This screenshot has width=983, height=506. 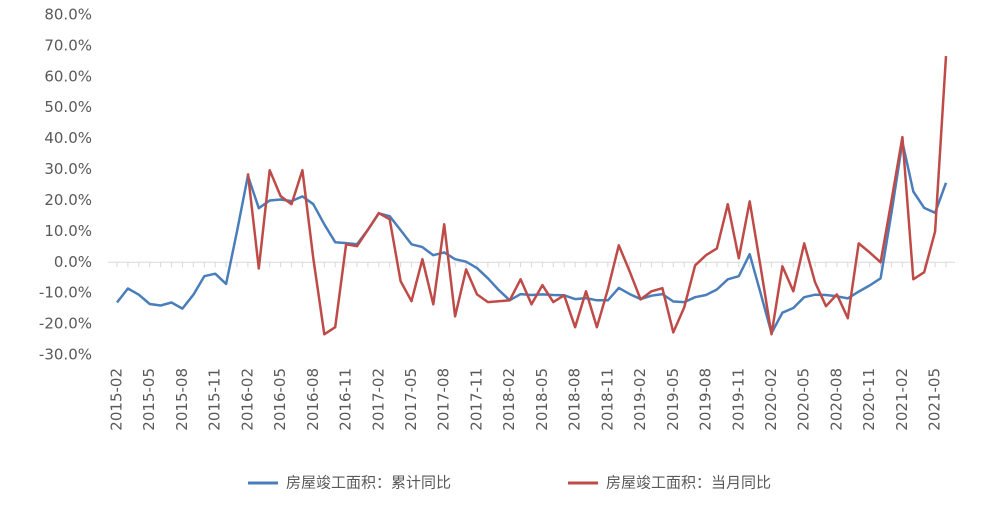 I want to click on x-tick-label: 2020-08, so click(x=836, y=399).